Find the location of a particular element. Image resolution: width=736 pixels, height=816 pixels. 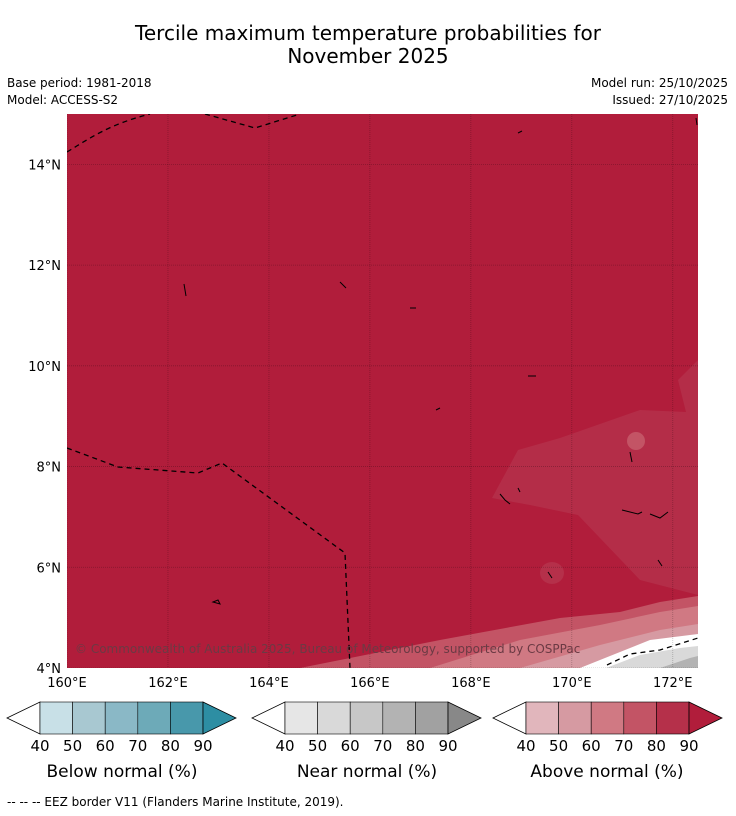

y-tick-label: 4°N is located at coordinates (49, 669).